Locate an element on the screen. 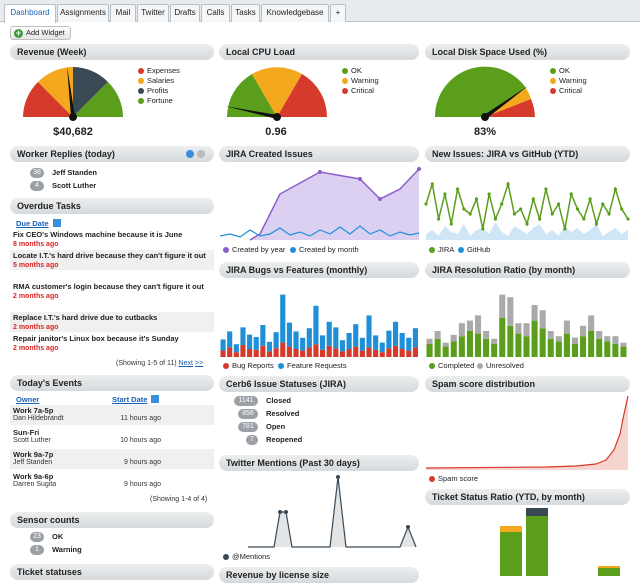 Image resolution: width=640 pixels, height=583 pixels. refresh-icon is located at coordinates (197, 154).